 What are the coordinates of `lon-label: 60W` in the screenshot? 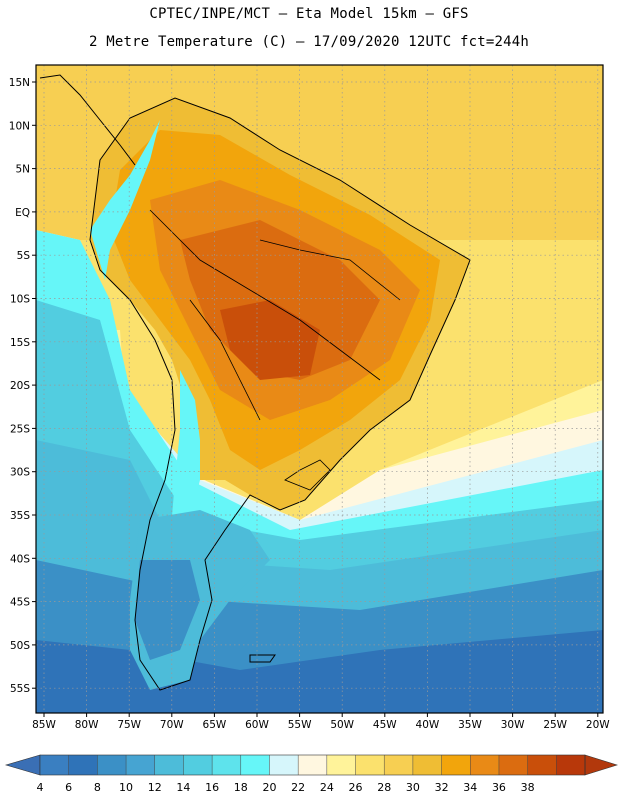 It's located at (257, 725).